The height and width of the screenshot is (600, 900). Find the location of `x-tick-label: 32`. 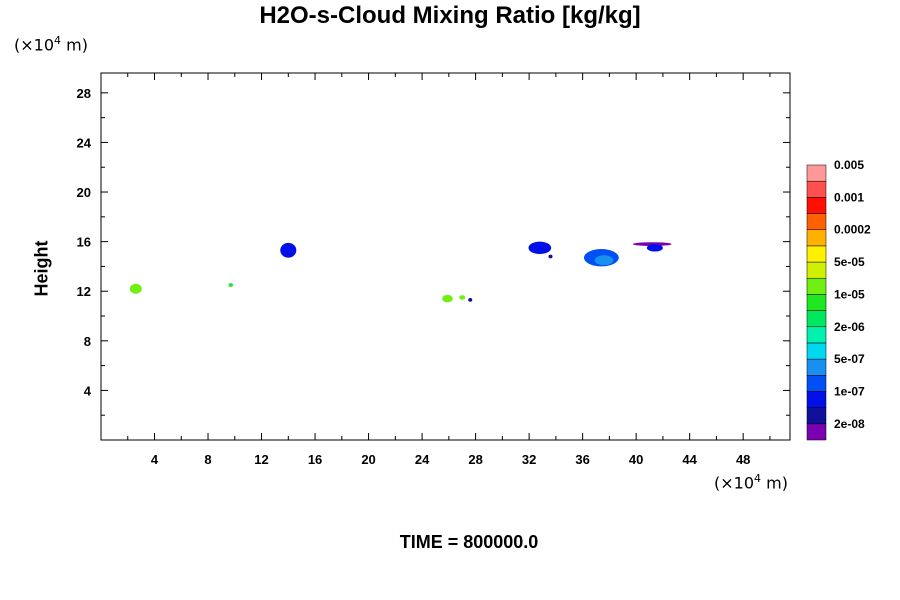

x-tick-label: 32 is located at coordinates (529, 459).